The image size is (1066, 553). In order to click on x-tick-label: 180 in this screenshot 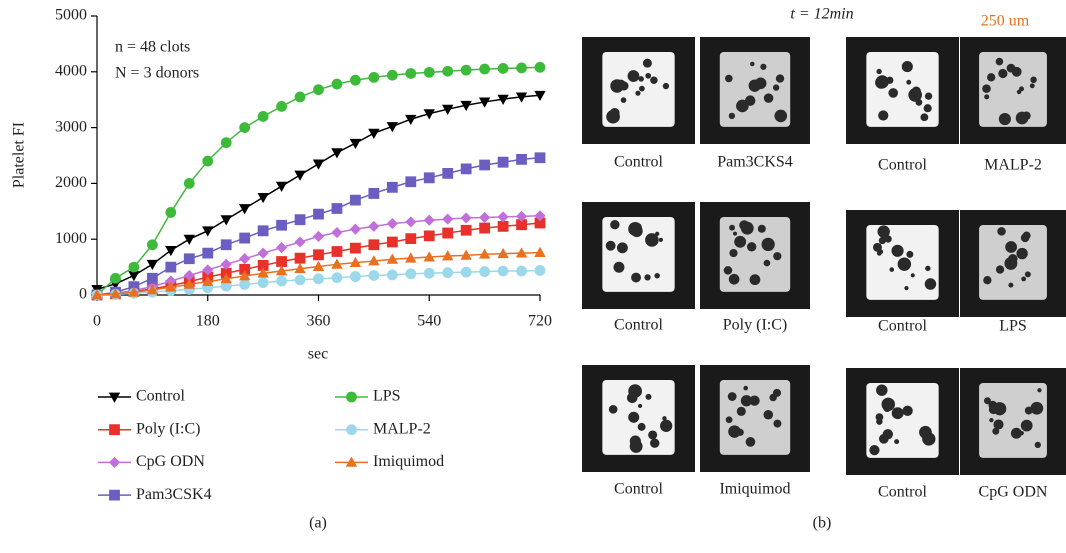, I will do `click(208, 321)`.